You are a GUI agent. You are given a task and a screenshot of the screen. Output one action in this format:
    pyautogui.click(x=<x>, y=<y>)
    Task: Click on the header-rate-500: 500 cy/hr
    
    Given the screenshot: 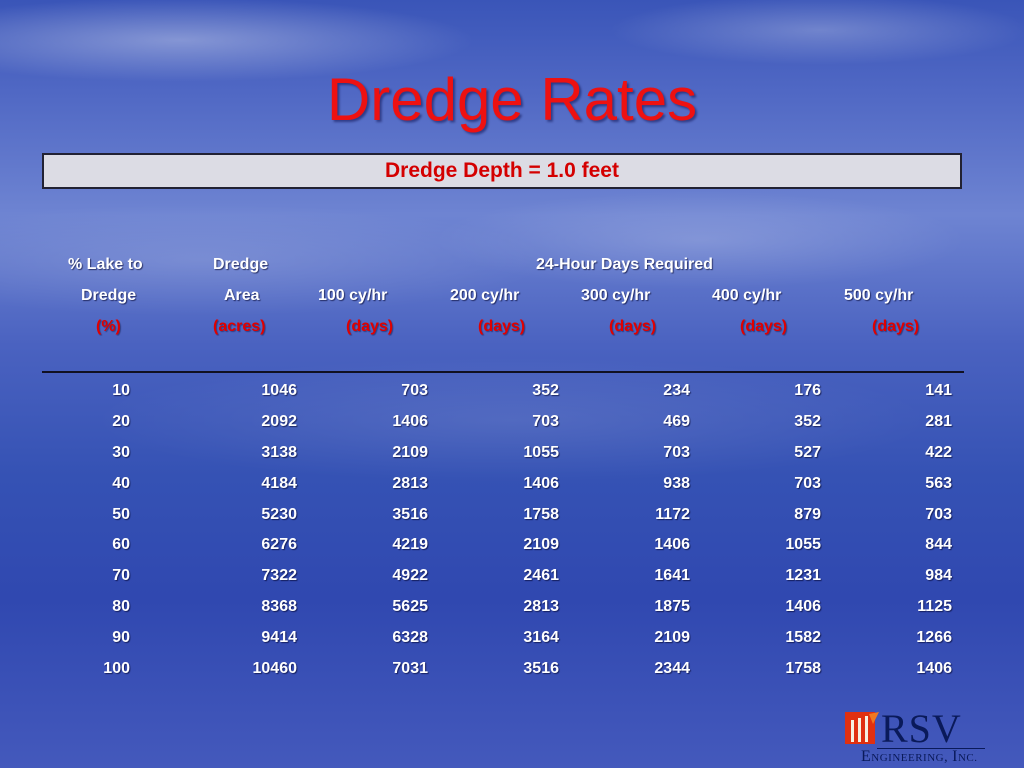 What is the action you would take?
    pyautogui.click(x=879, y=295)
    